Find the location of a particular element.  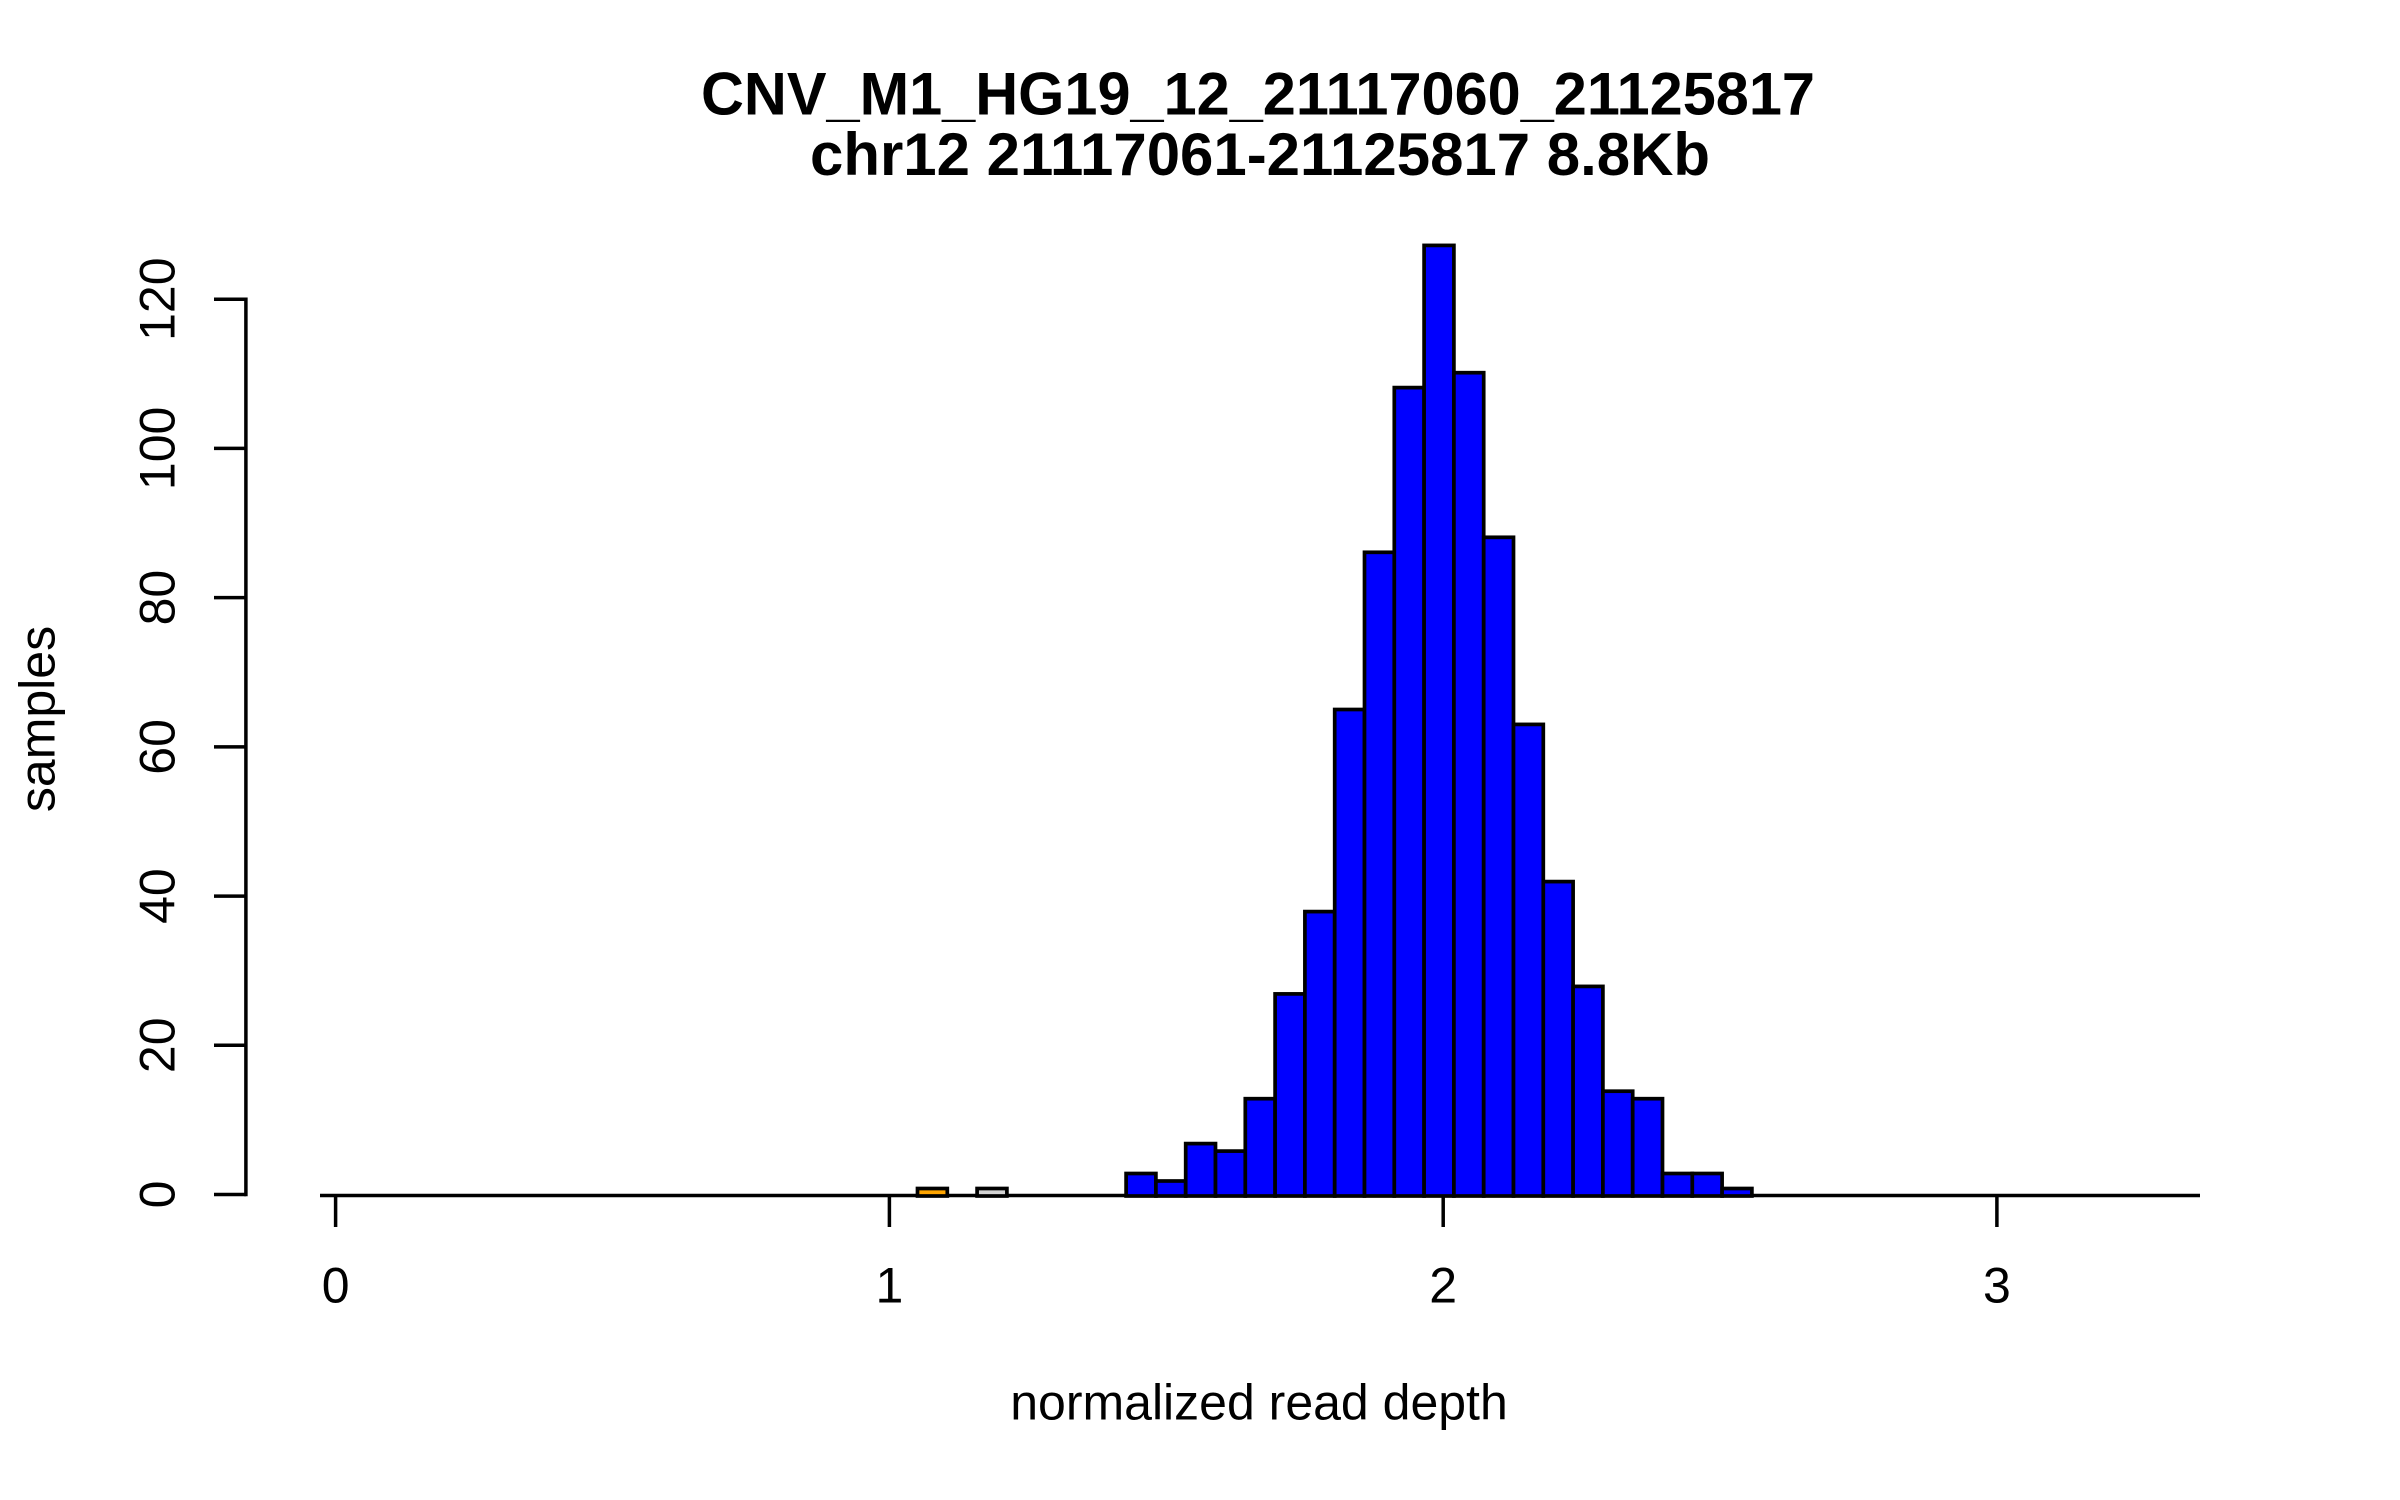

svg-text: 80 is located at coordinates (158, 598).